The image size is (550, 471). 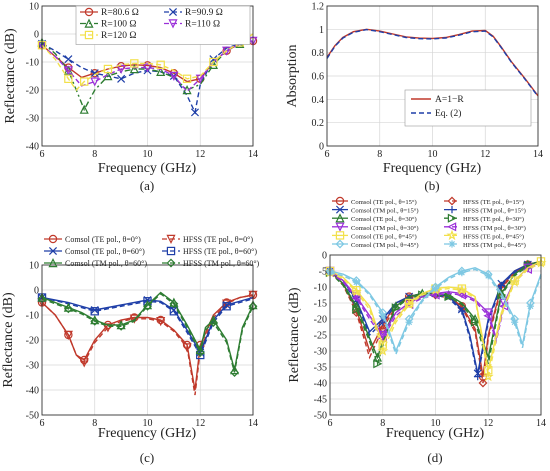 What do you see at coordinates (318, 77) in the screenshot?
I see `y-tick-label: 0.6` at bounding box center [318, 77].